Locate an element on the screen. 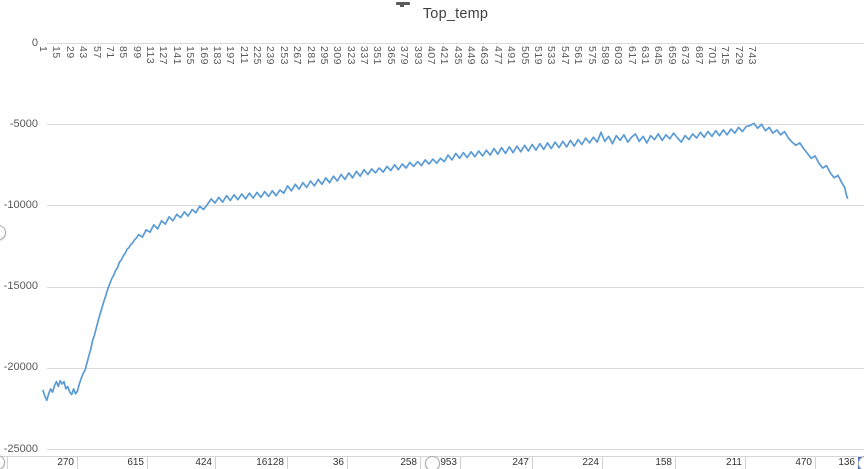 This screenshot has height=469, width=864. sheet-cell: 615 is located at coordinates (135, 462).